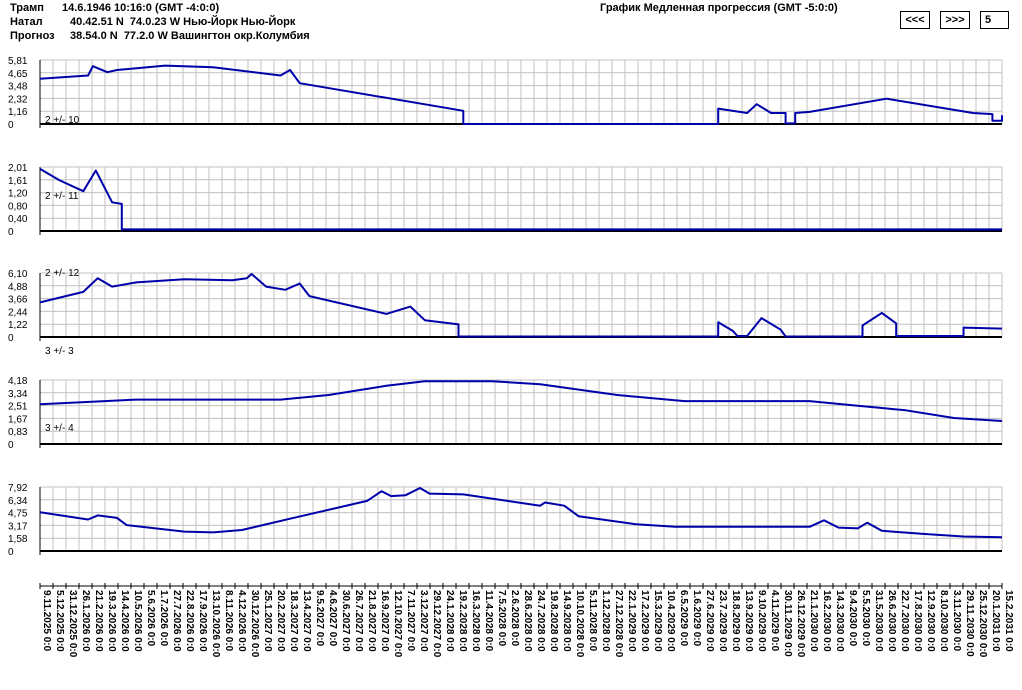  What do you see at coordinates (59, 428) in the screenshot?
I see `aspect-label: 3 +/- 4` at bounding box center [59, 428].